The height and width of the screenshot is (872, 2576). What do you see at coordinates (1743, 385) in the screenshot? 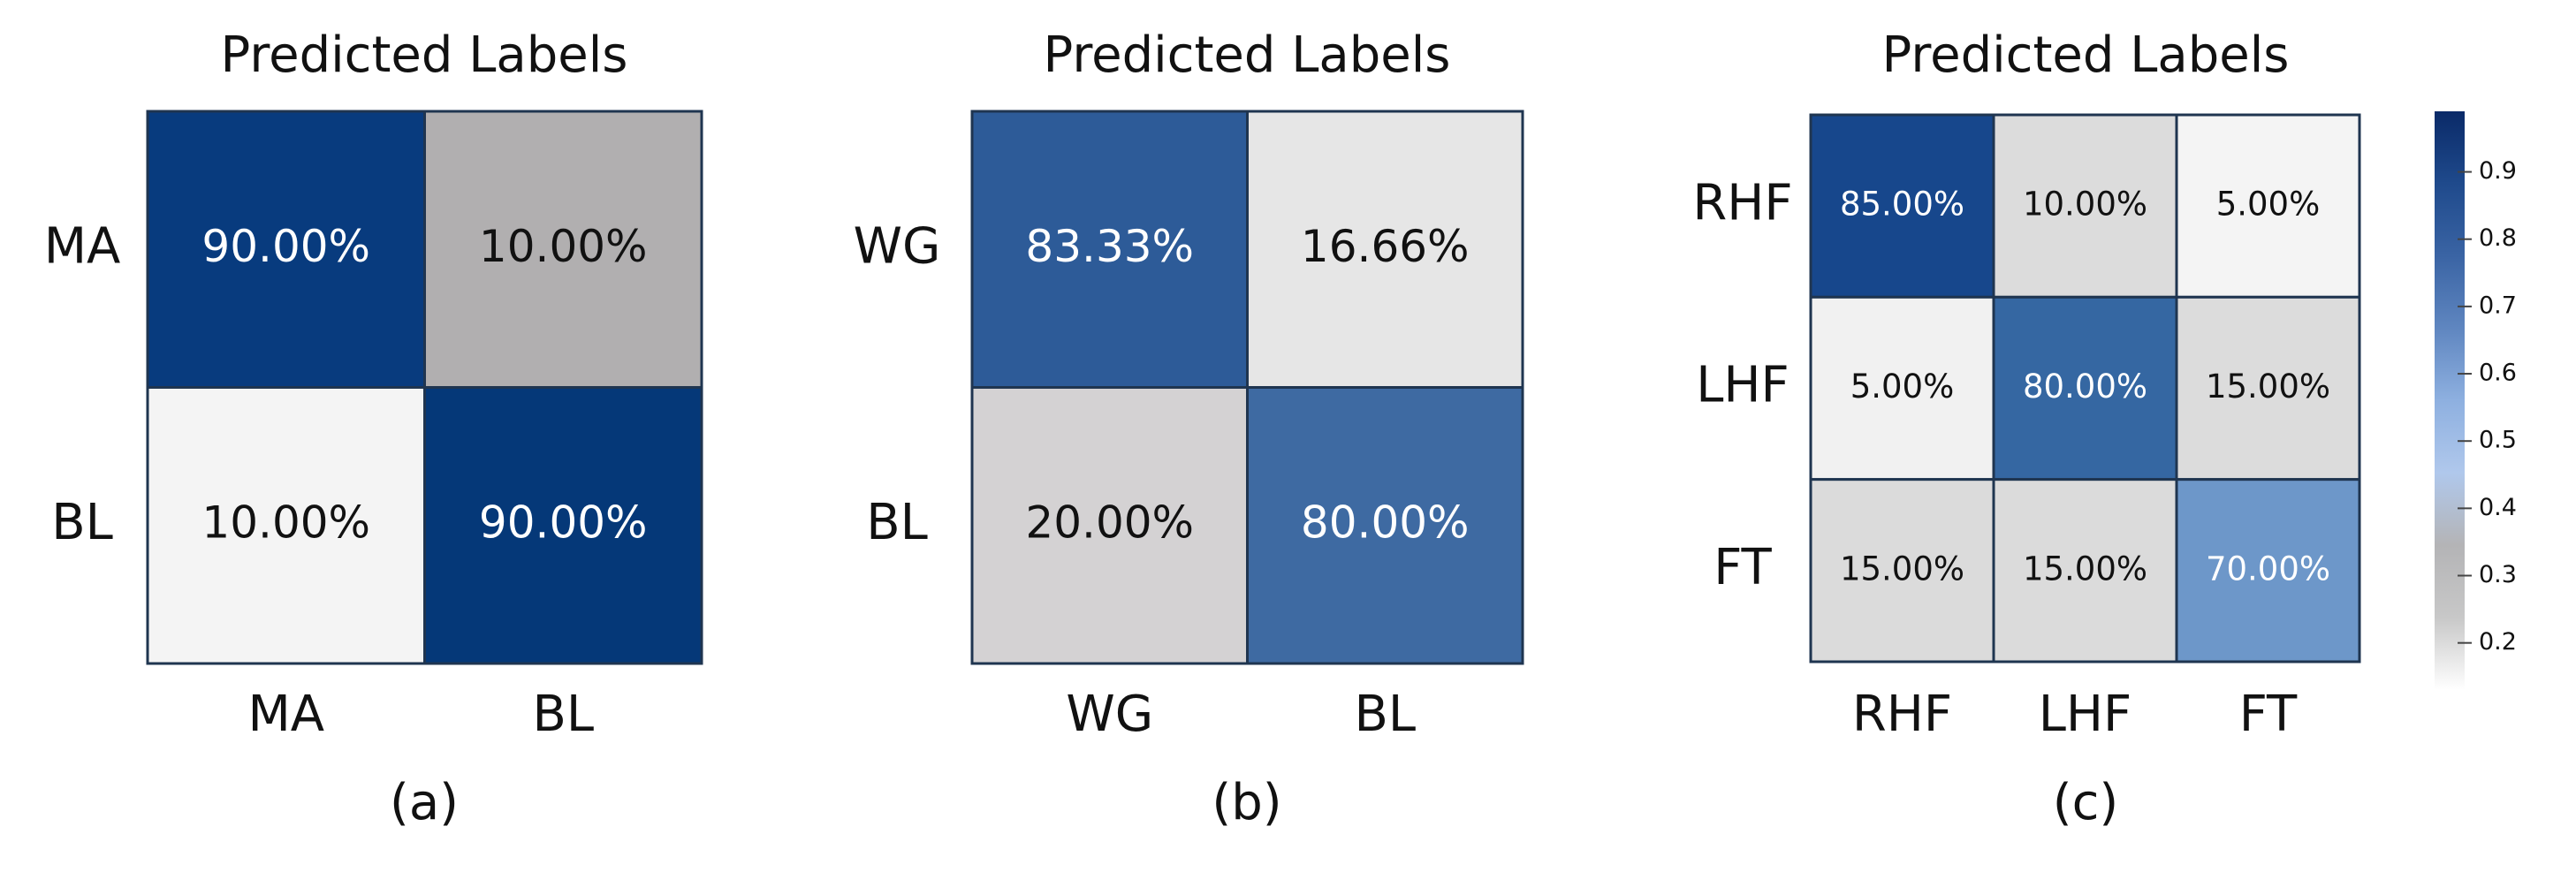
I see `row-label: LHF` at bounding box center [1743, 385].